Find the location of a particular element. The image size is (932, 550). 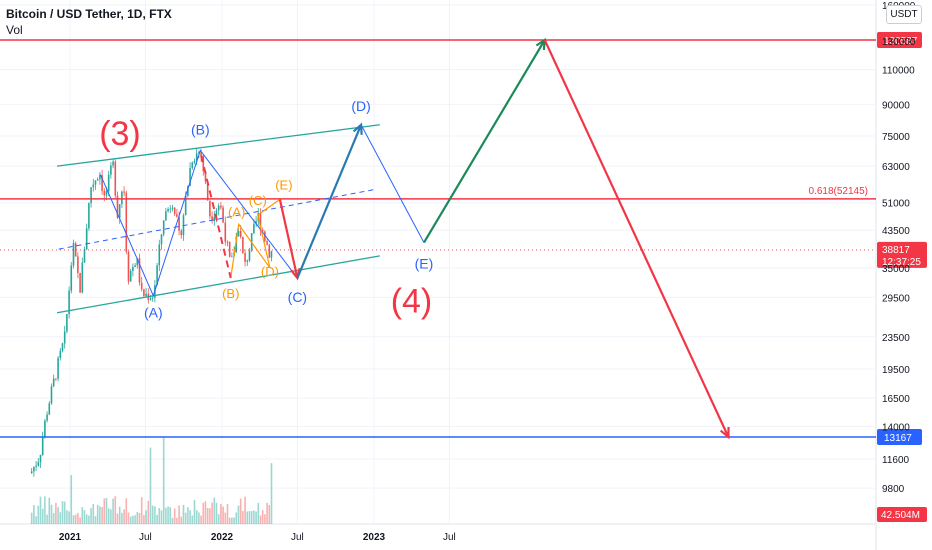

price-tick-label: 130000 is located at coordinates (899, 42).